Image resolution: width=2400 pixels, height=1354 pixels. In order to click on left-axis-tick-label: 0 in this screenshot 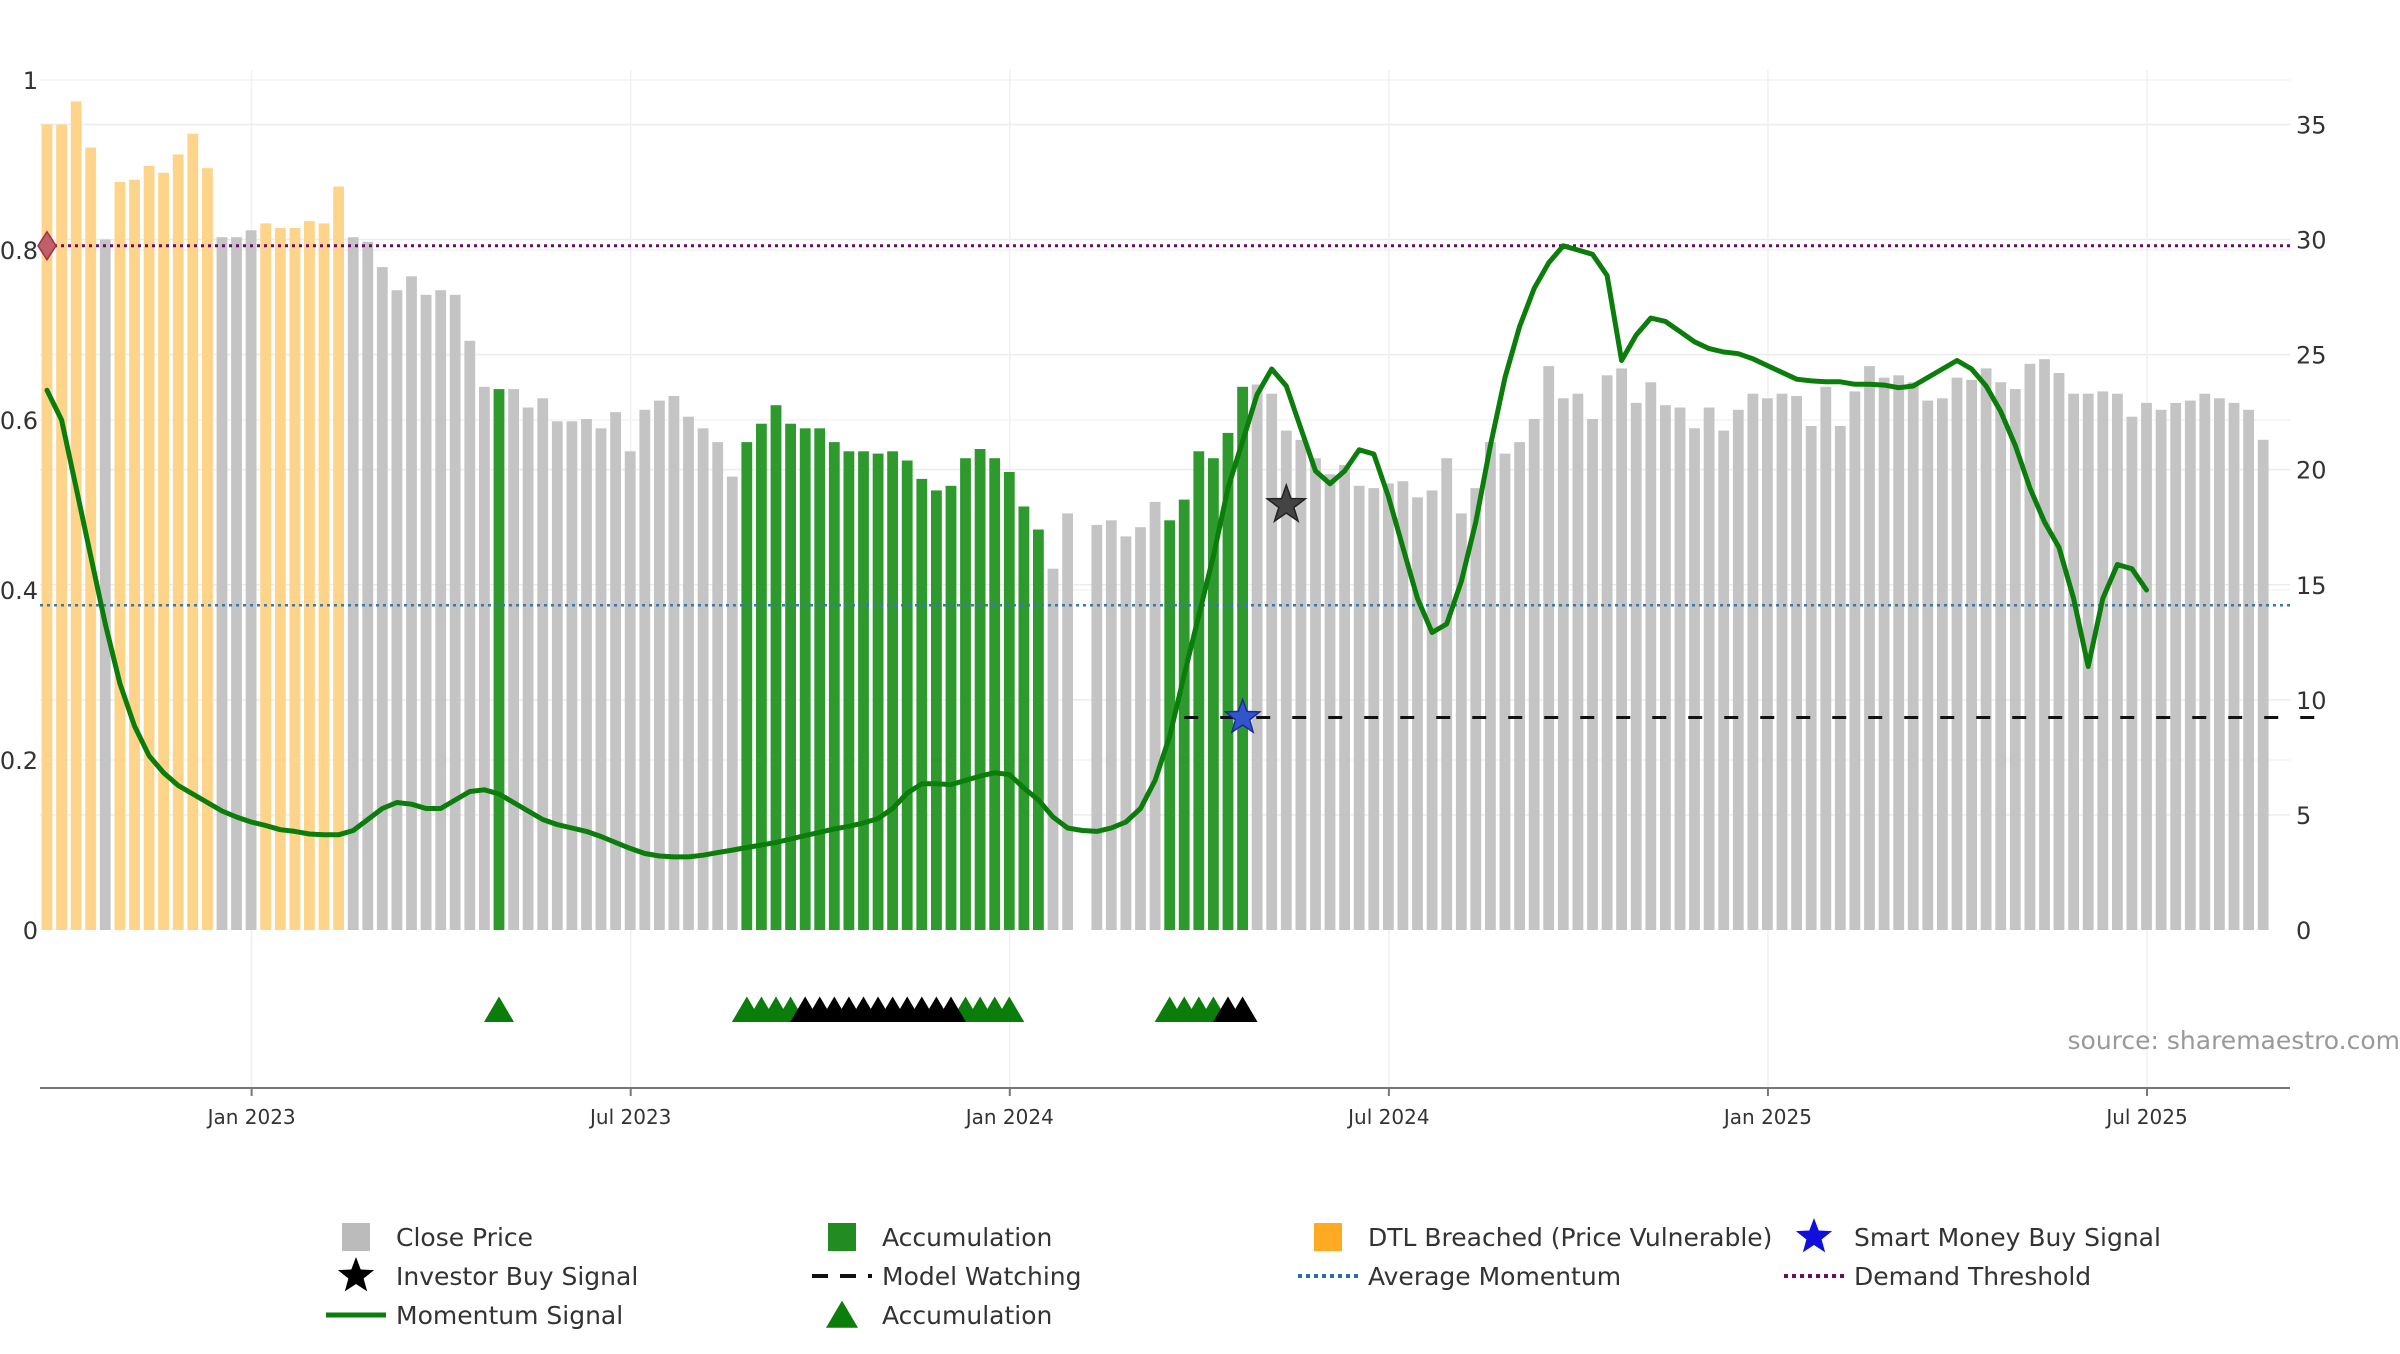, I will do `click(30, 931)`.